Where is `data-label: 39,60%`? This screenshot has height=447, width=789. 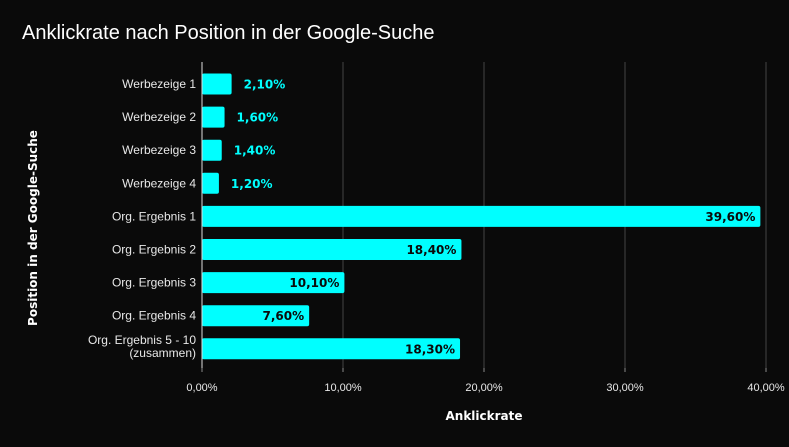 data-label: 39,60% is located at coordinates (730, 217).